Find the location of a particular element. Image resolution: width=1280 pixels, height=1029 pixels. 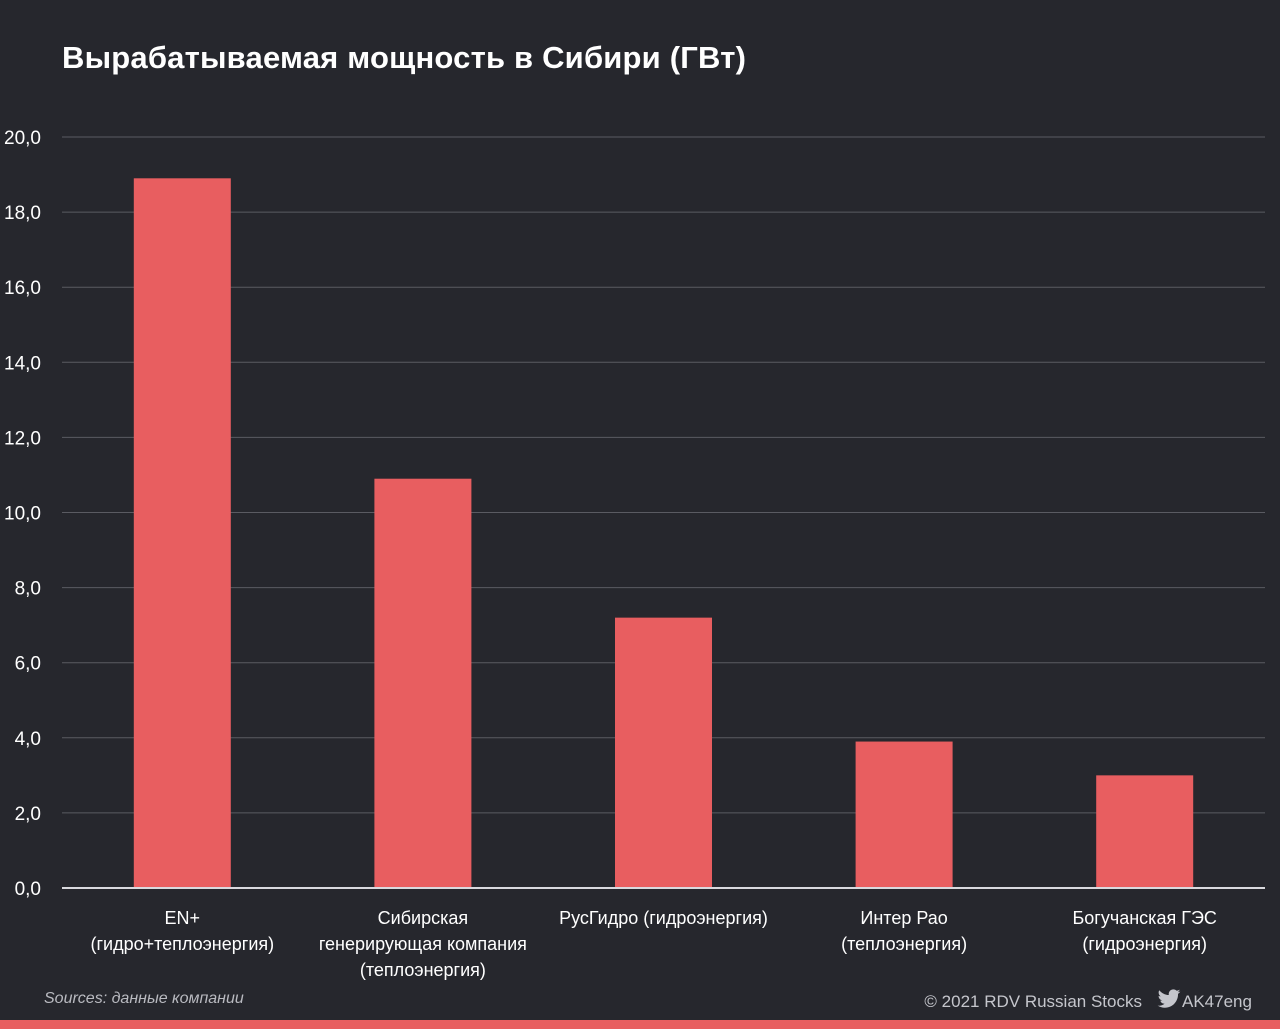

y-tick-label: 2,0 is located at coordinates (28, 814).